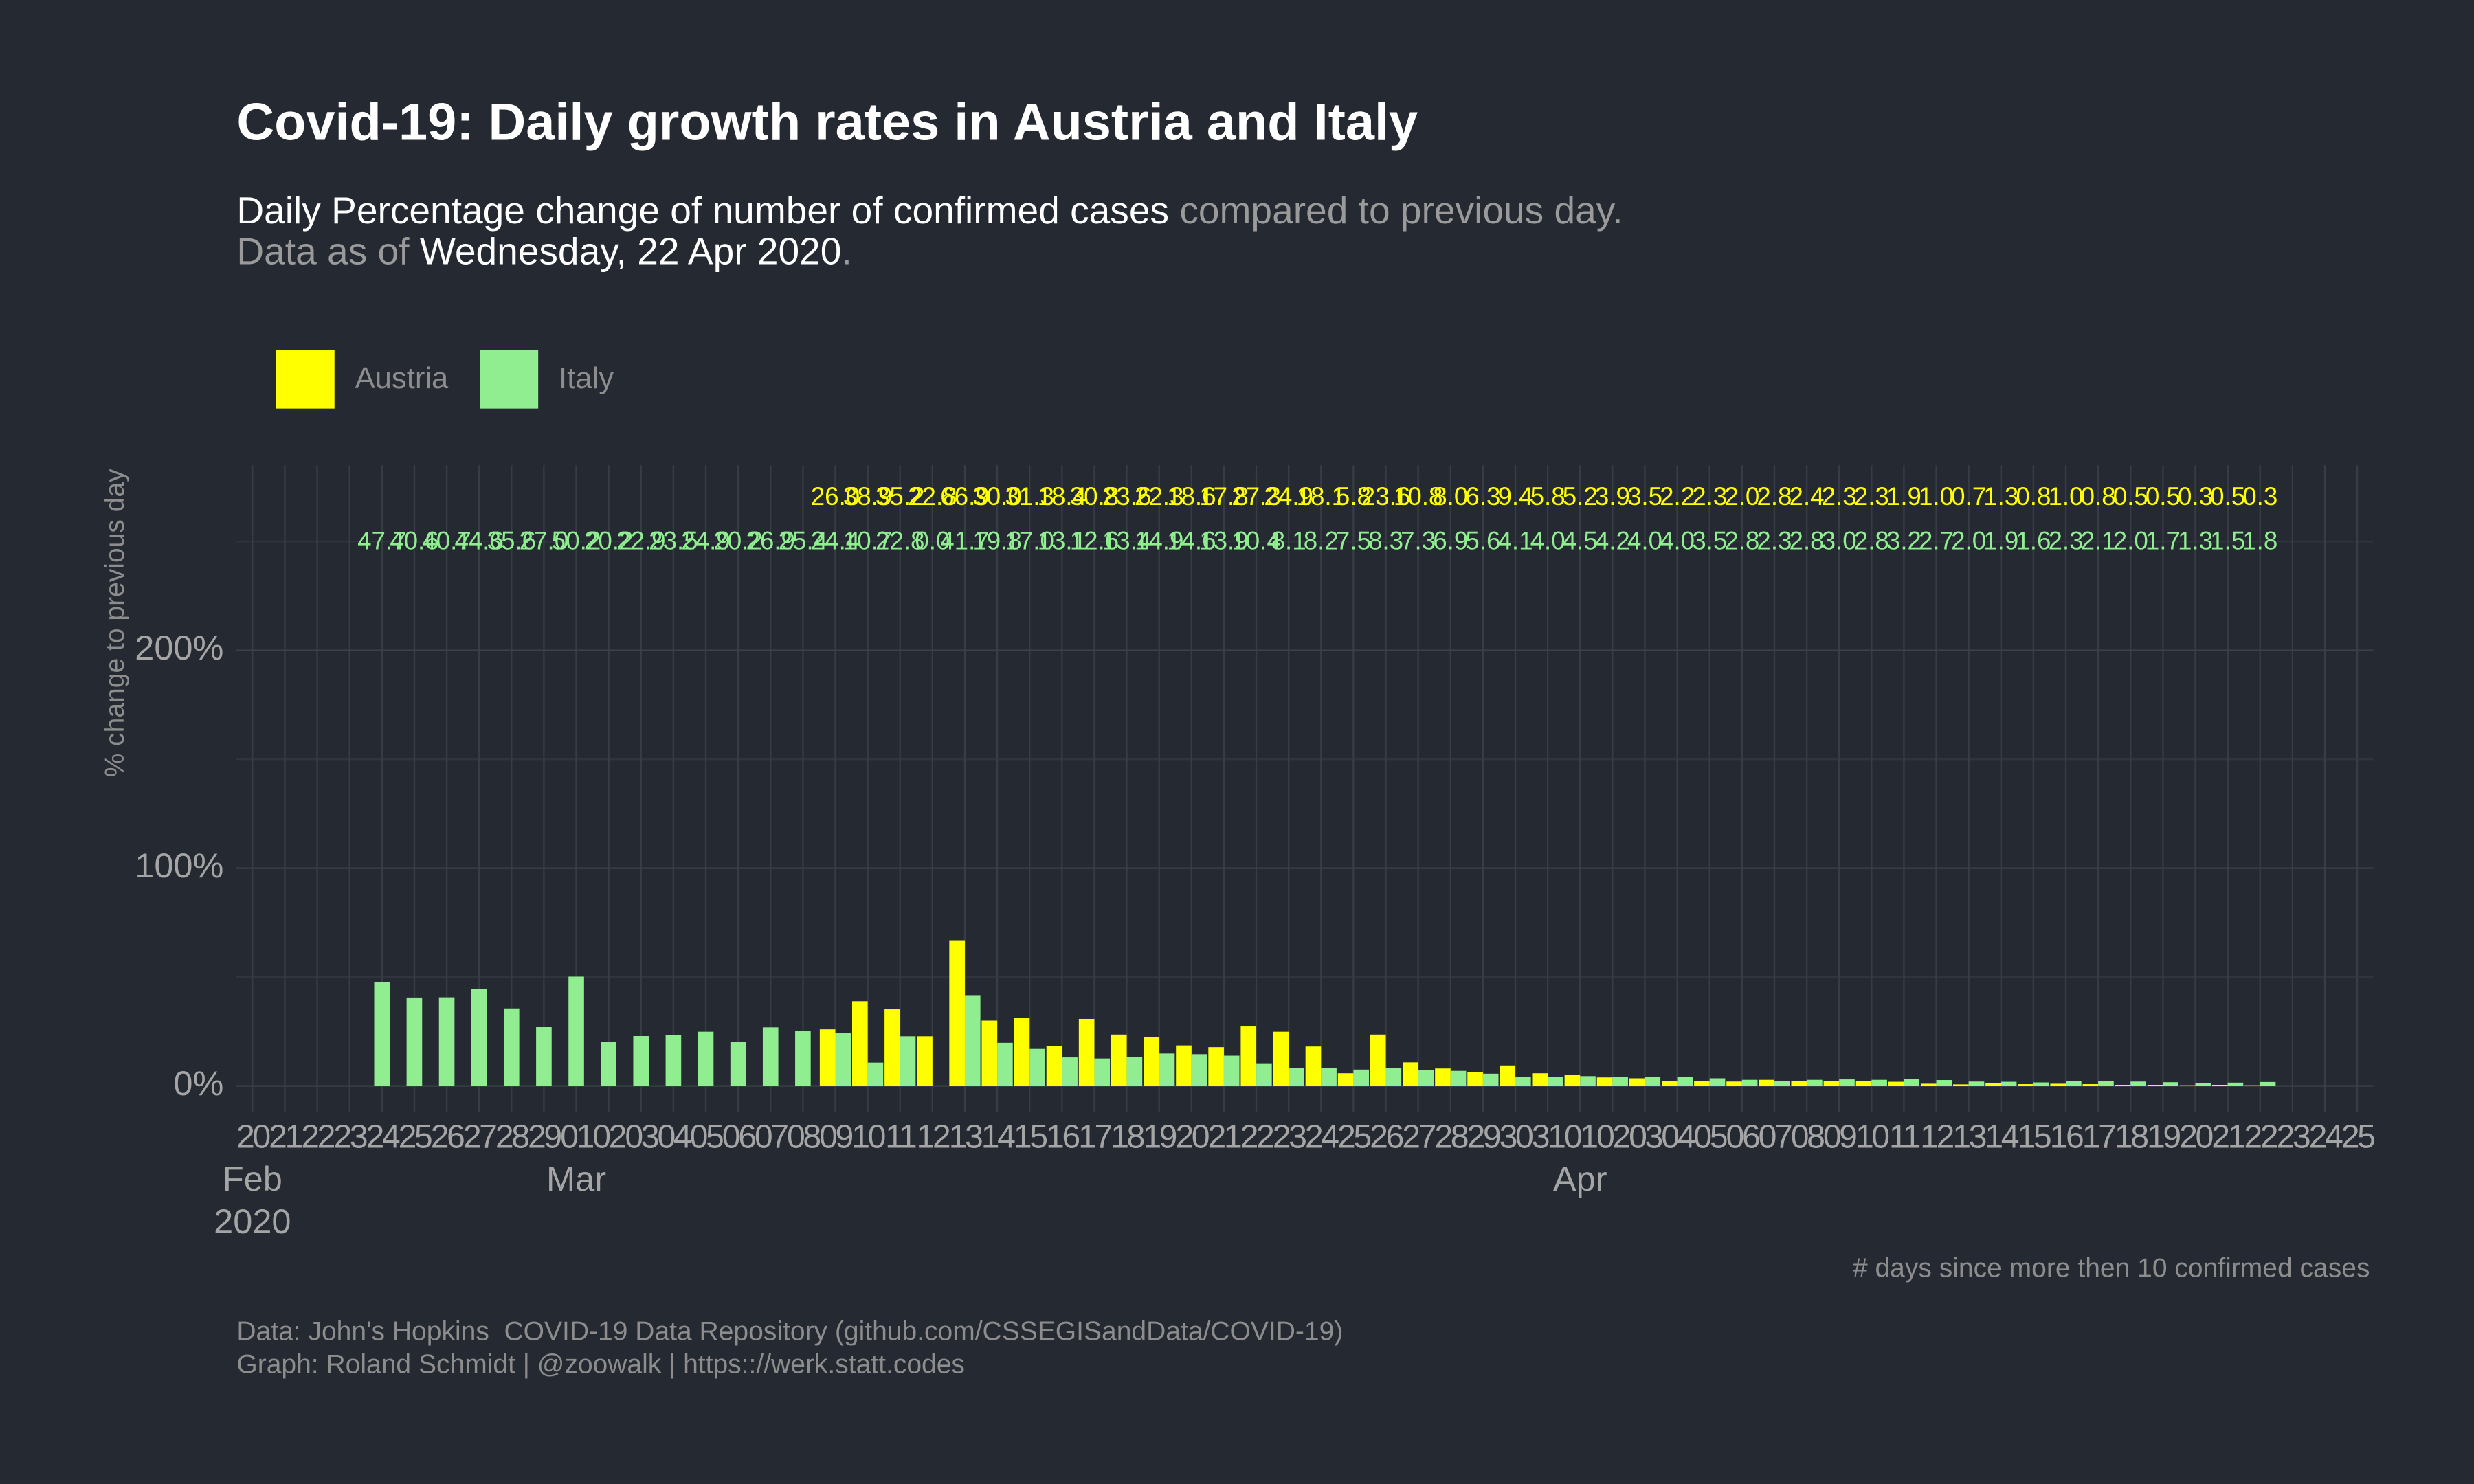 Image resolution: width=2474 pixels, height=1484 pixels. I want to click on x-tick-label: 02, so click(1612, 1136).